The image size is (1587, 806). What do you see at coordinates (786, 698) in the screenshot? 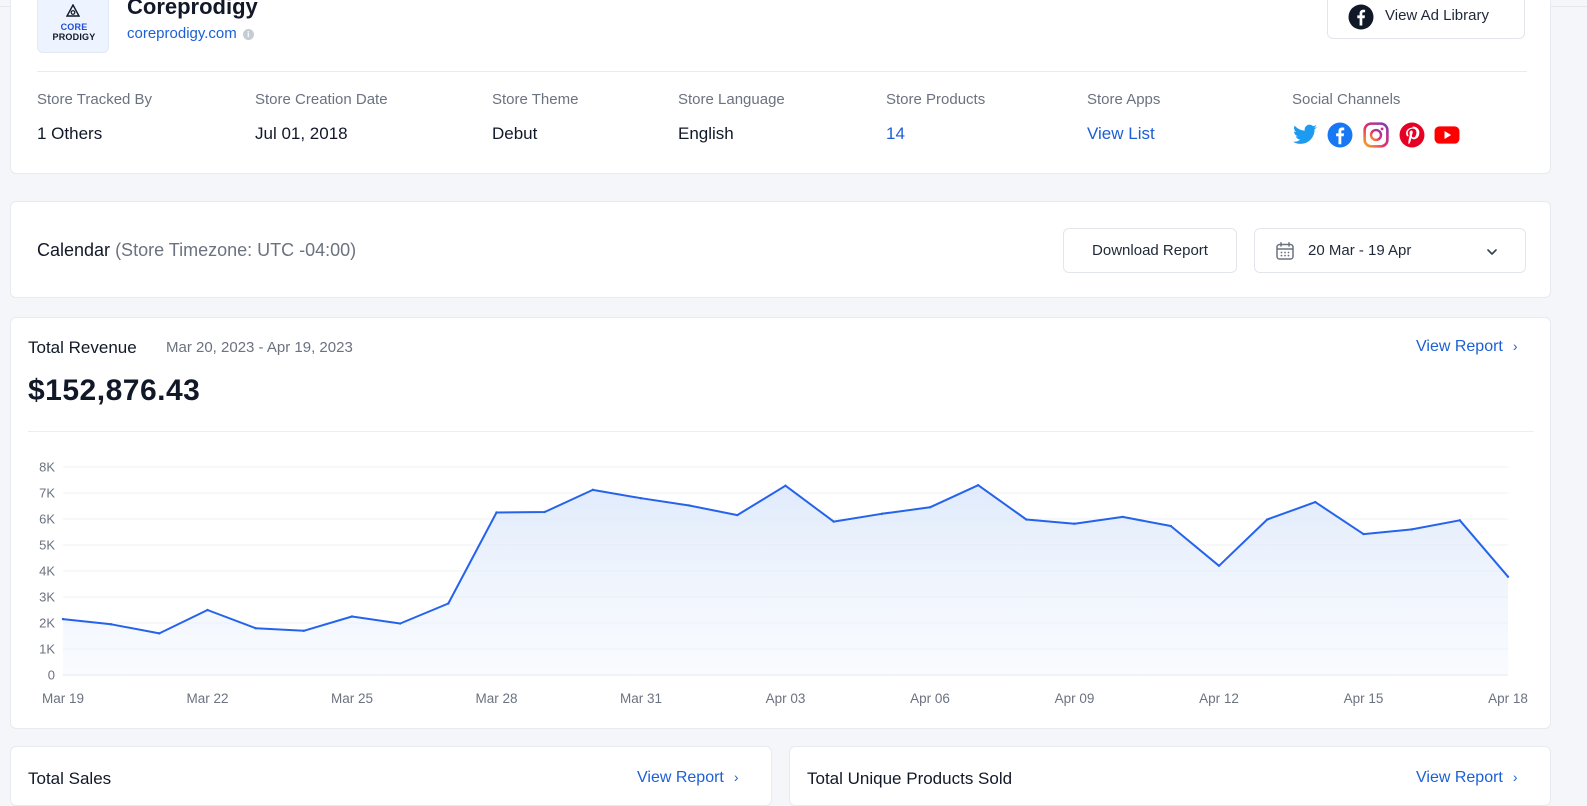
I see `x-tick-label: Apr 03` at bounding box center [786, 698].